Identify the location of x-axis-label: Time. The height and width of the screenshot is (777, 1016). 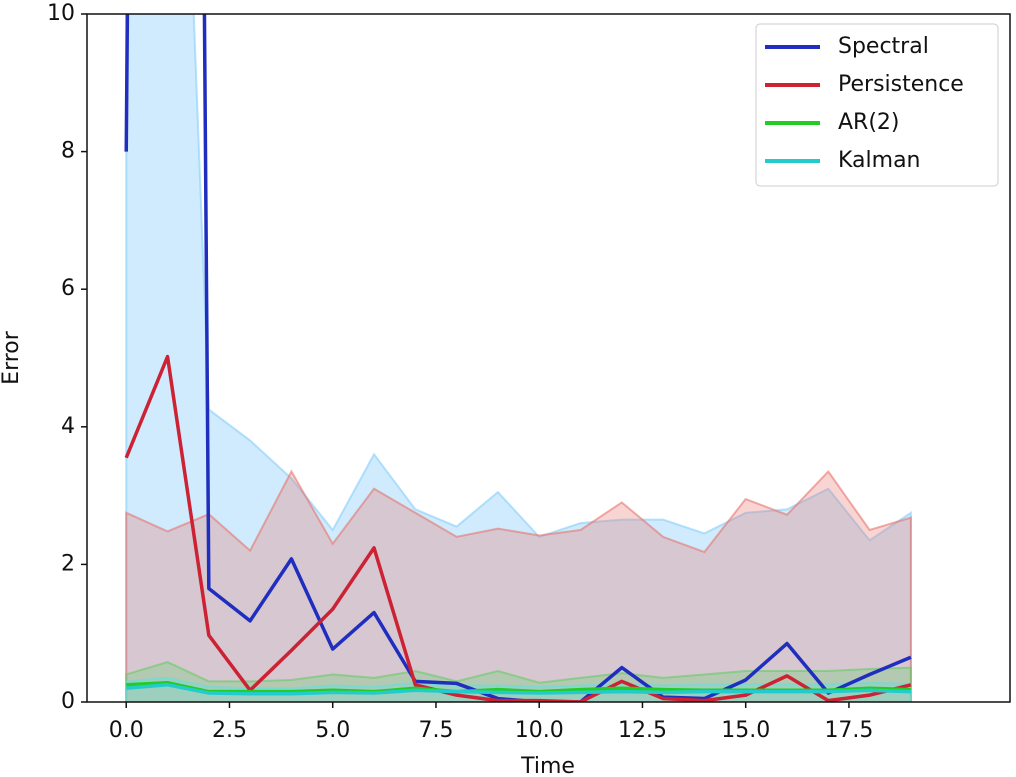
(547, 765).